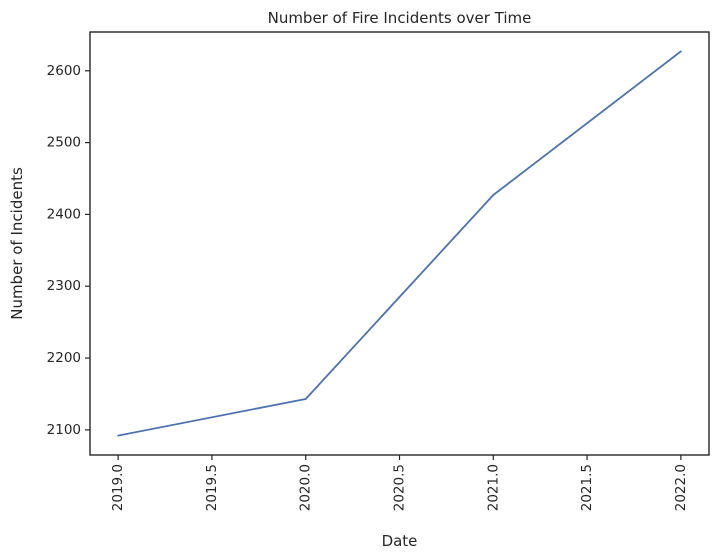  I want to click on x-tick-label: 2022.0, so click(681, 487).